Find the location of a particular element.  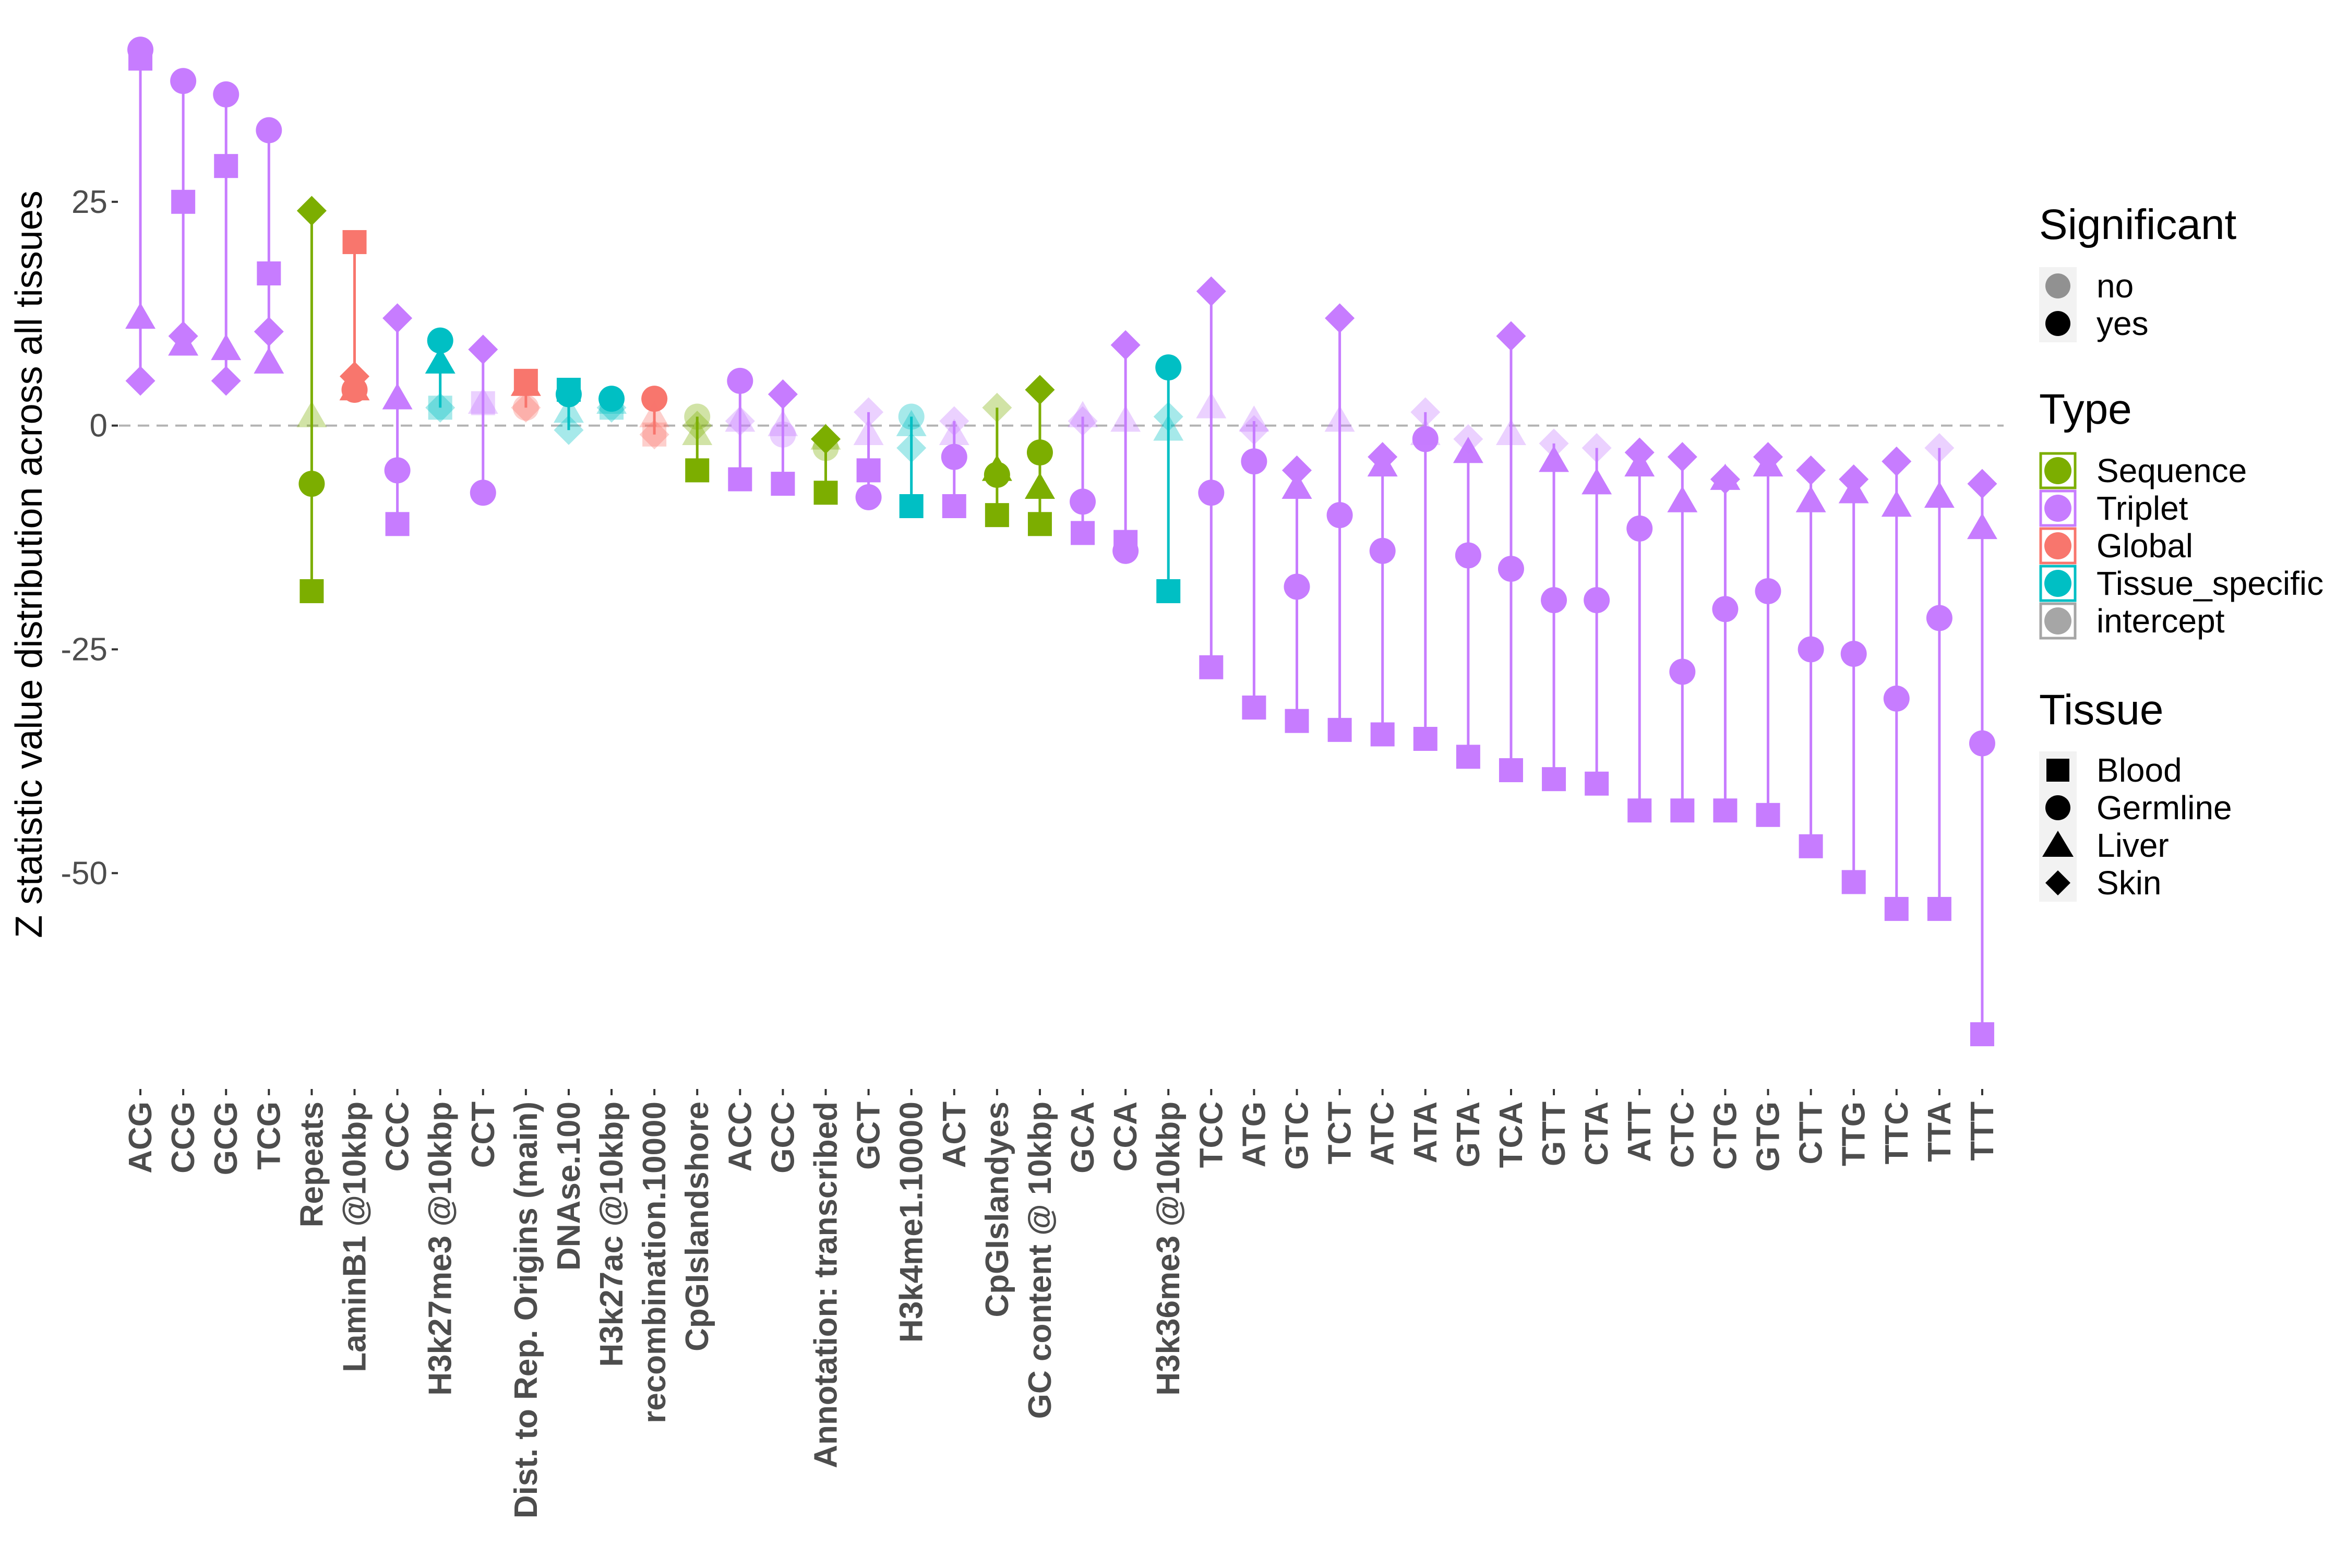

x-tick-label: TTC is located at coordinates (1897, 1133).